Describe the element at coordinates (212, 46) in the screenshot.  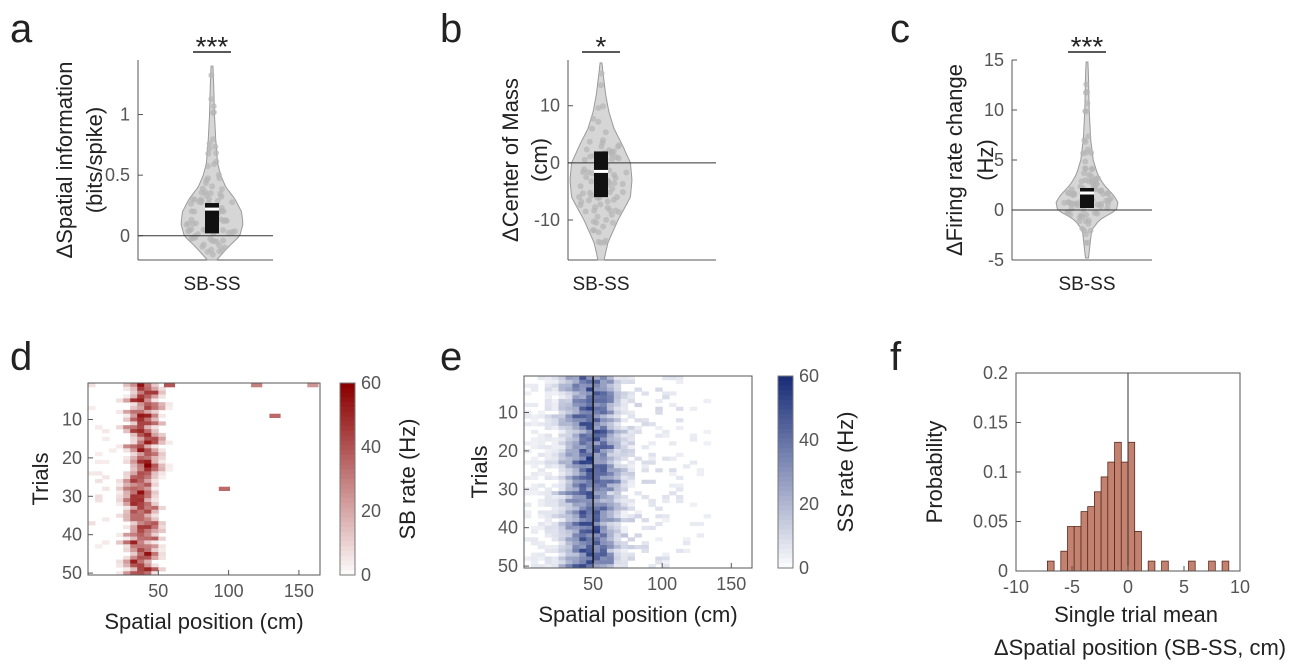
I see `significance-stars: ***` at that location.